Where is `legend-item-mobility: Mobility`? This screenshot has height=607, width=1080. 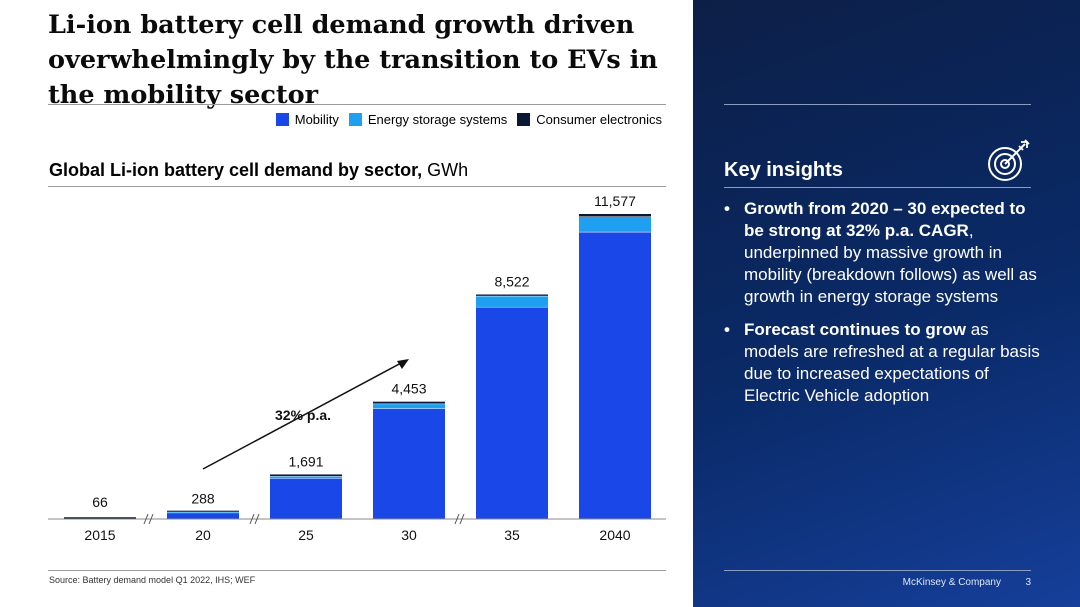 legend-item-mobility: Mobility is located at coordinates (307, 119).